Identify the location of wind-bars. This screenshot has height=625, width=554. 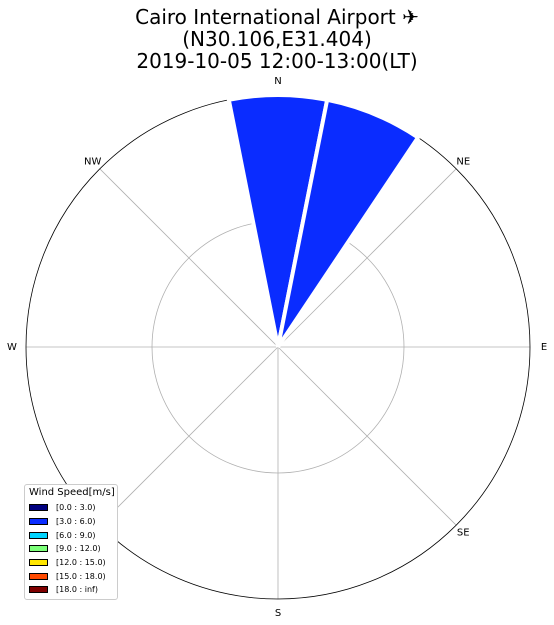
(323, 221).